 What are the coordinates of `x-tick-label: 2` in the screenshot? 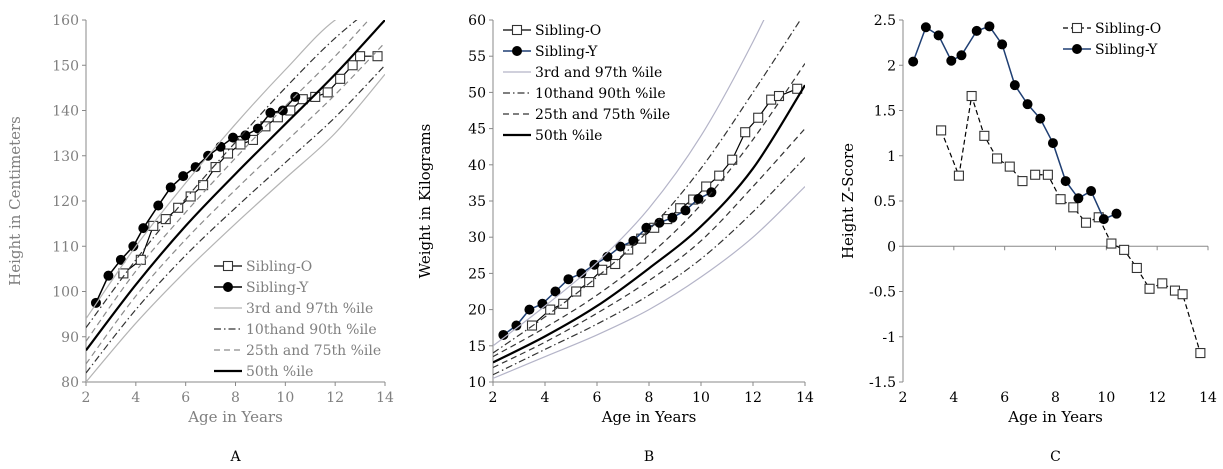 It's located at (903, 398).